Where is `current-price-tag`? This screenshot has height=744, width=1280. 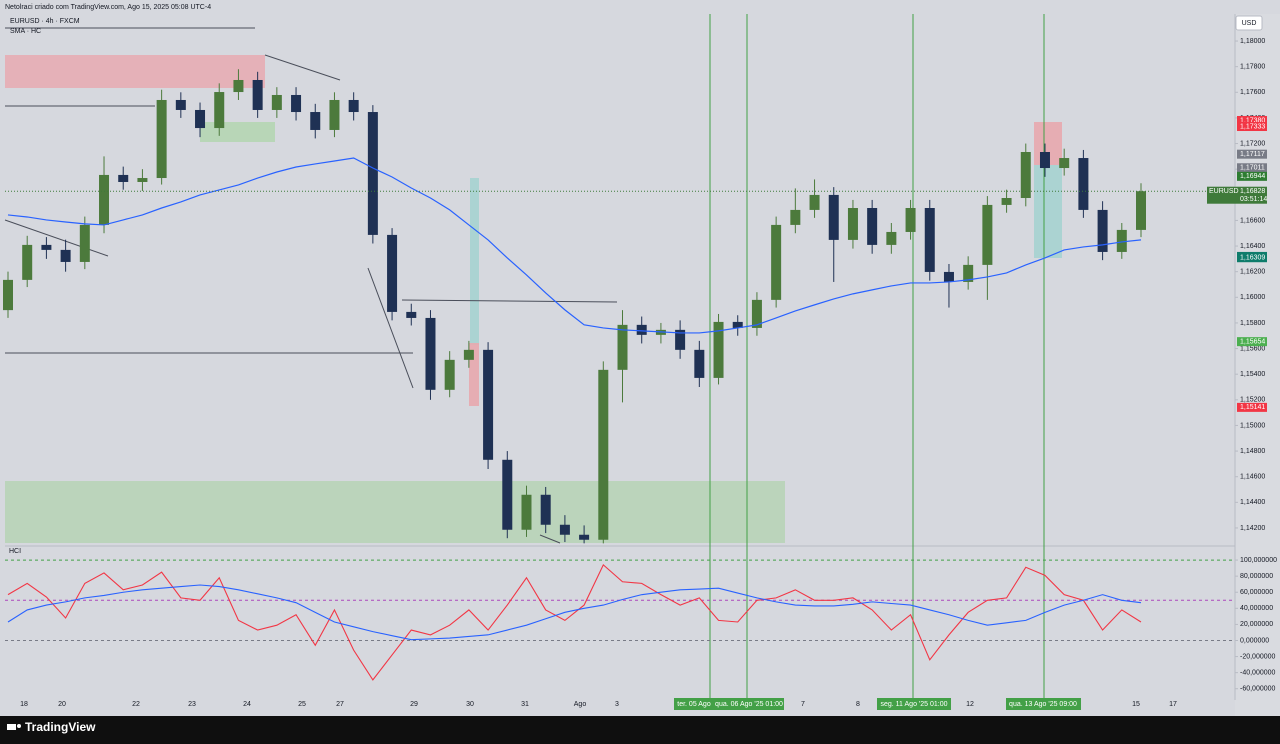
current-price-tag is located at coordinates (1237, 195).